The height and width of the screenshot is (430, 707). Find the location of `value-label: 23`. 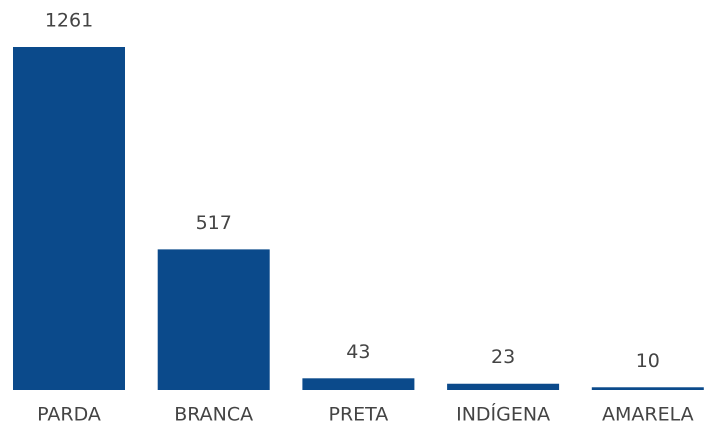

value-label: 23 is located at coordinates (503, 357).